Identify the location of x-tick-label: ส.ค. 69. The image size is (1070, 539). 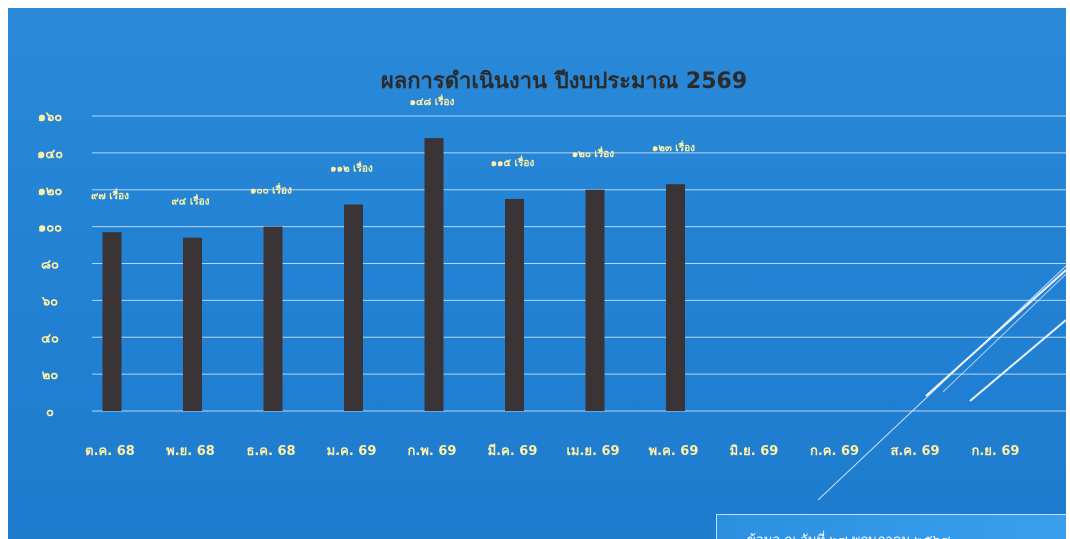
(914, 451).